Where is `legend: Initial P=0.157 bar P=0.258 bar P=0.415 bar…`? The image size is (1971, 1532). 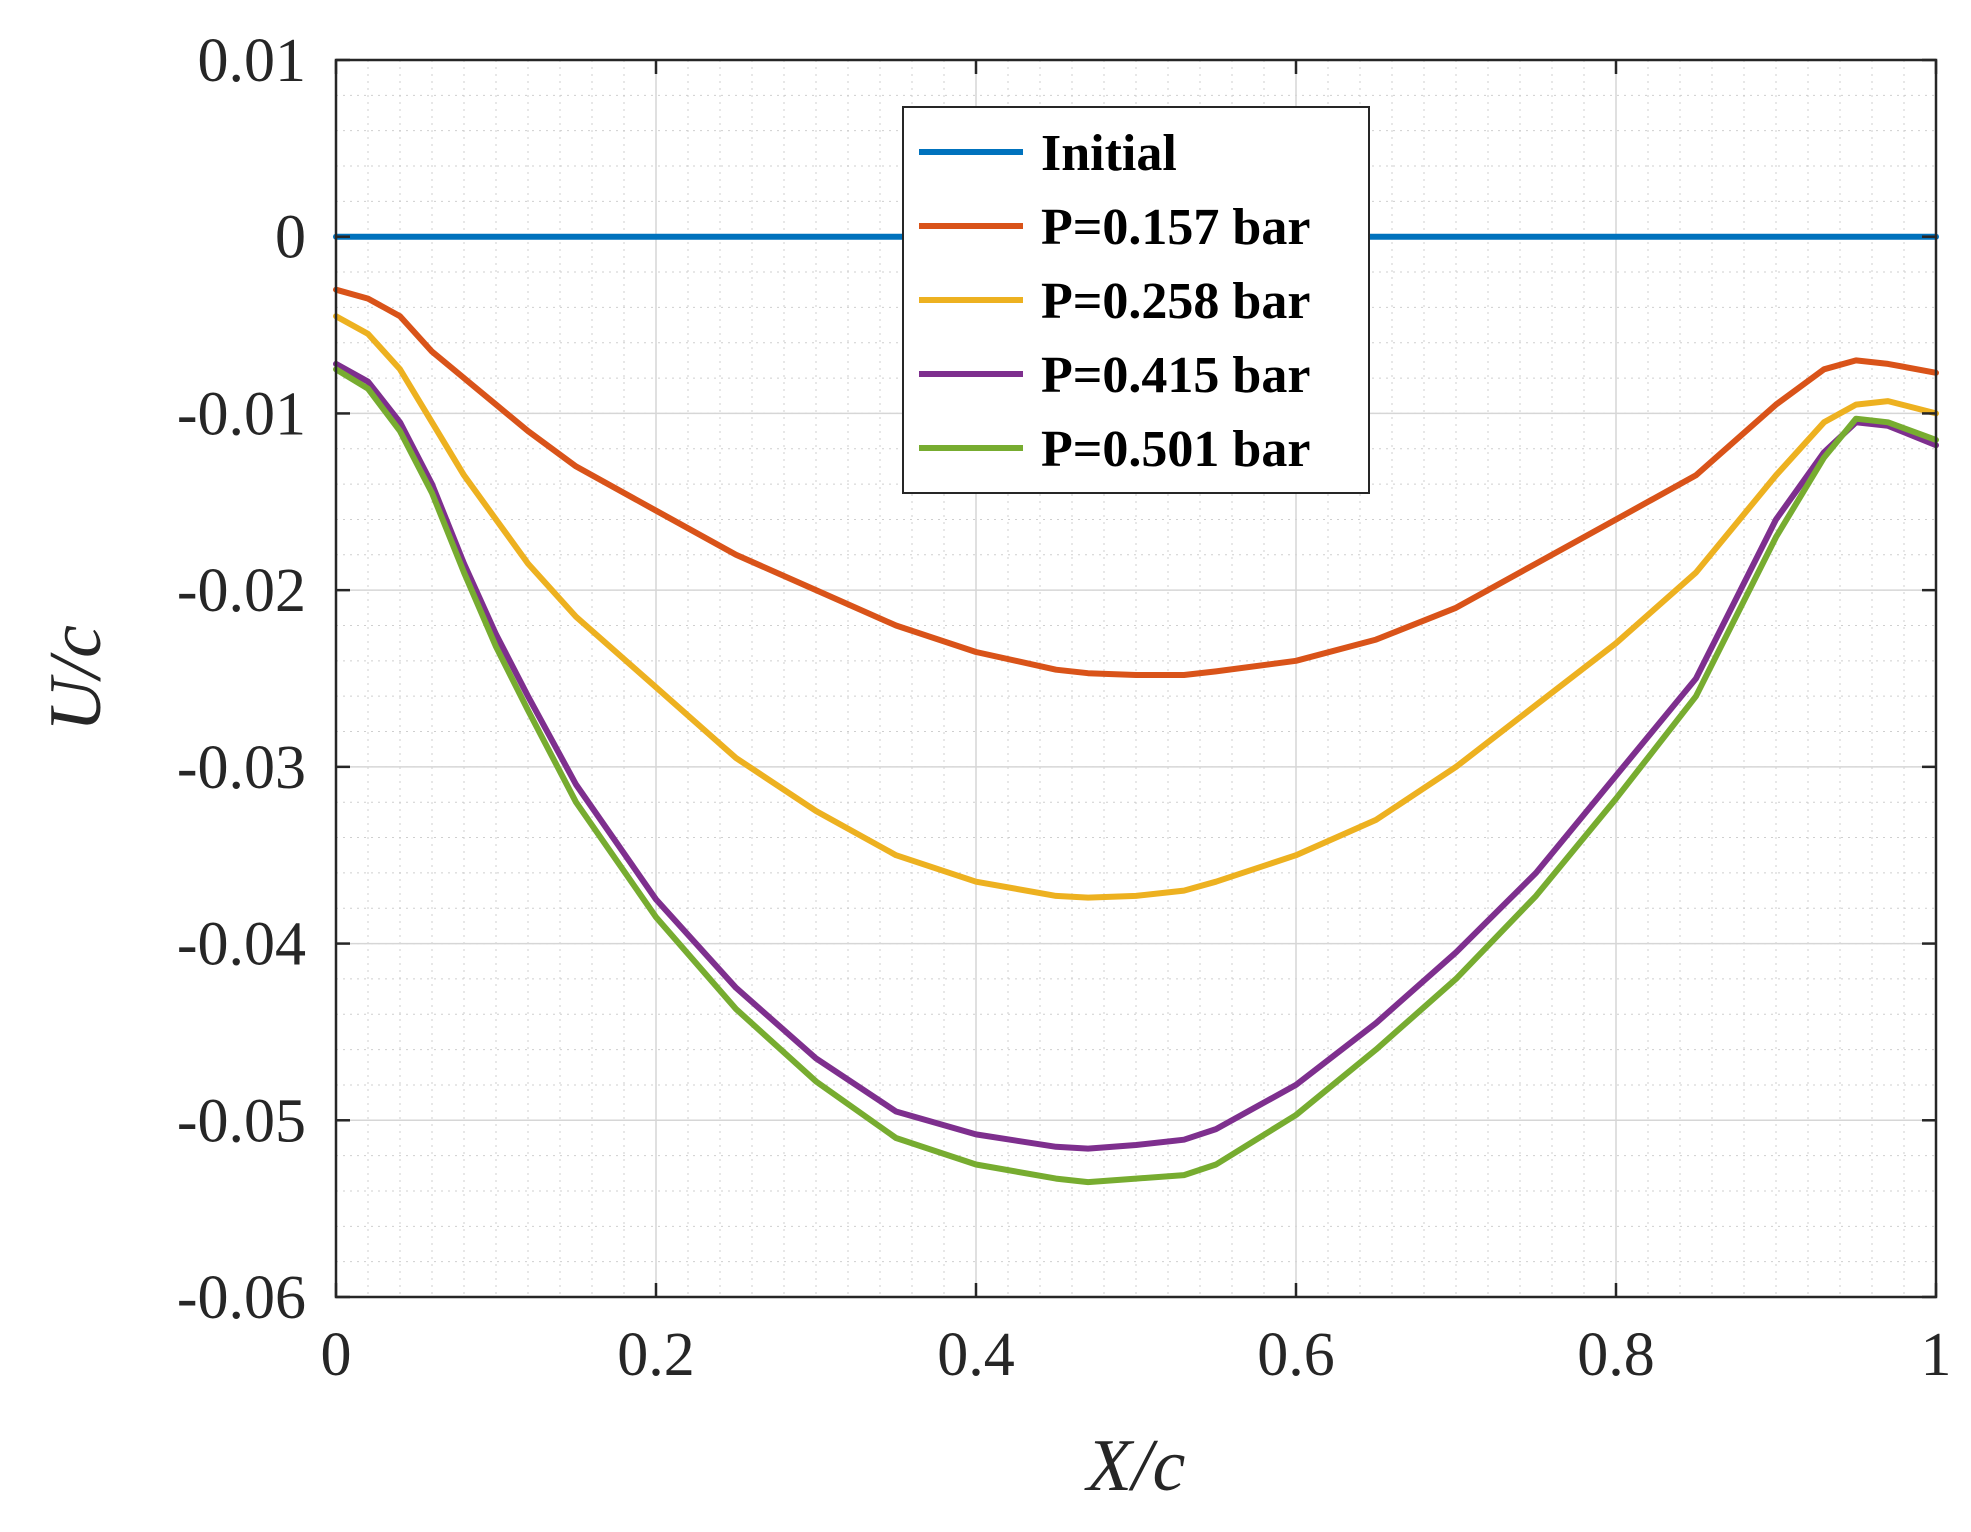 legend: Initial P=0.157 bar P=0.258 bar P=0.415 bar… is located at coordinates (1136, 300).